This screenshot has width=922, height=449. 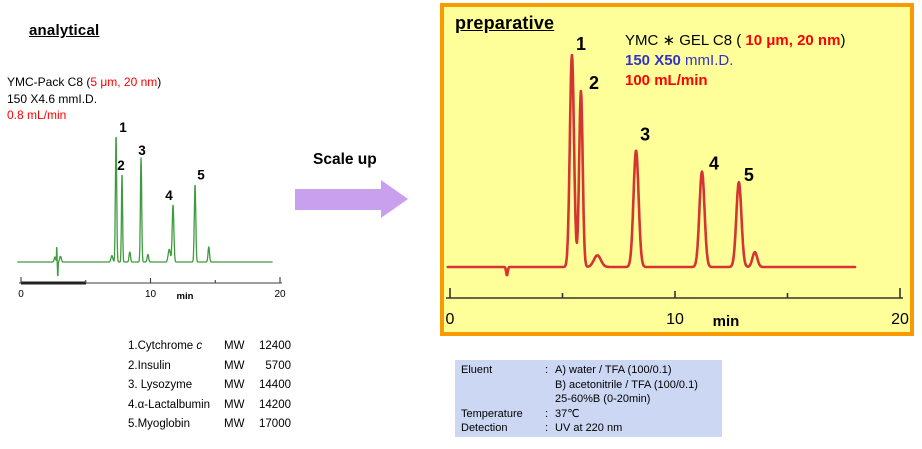 I want to click on preparative-column-dimensions: 150 X50, so click(x=653, y=60).